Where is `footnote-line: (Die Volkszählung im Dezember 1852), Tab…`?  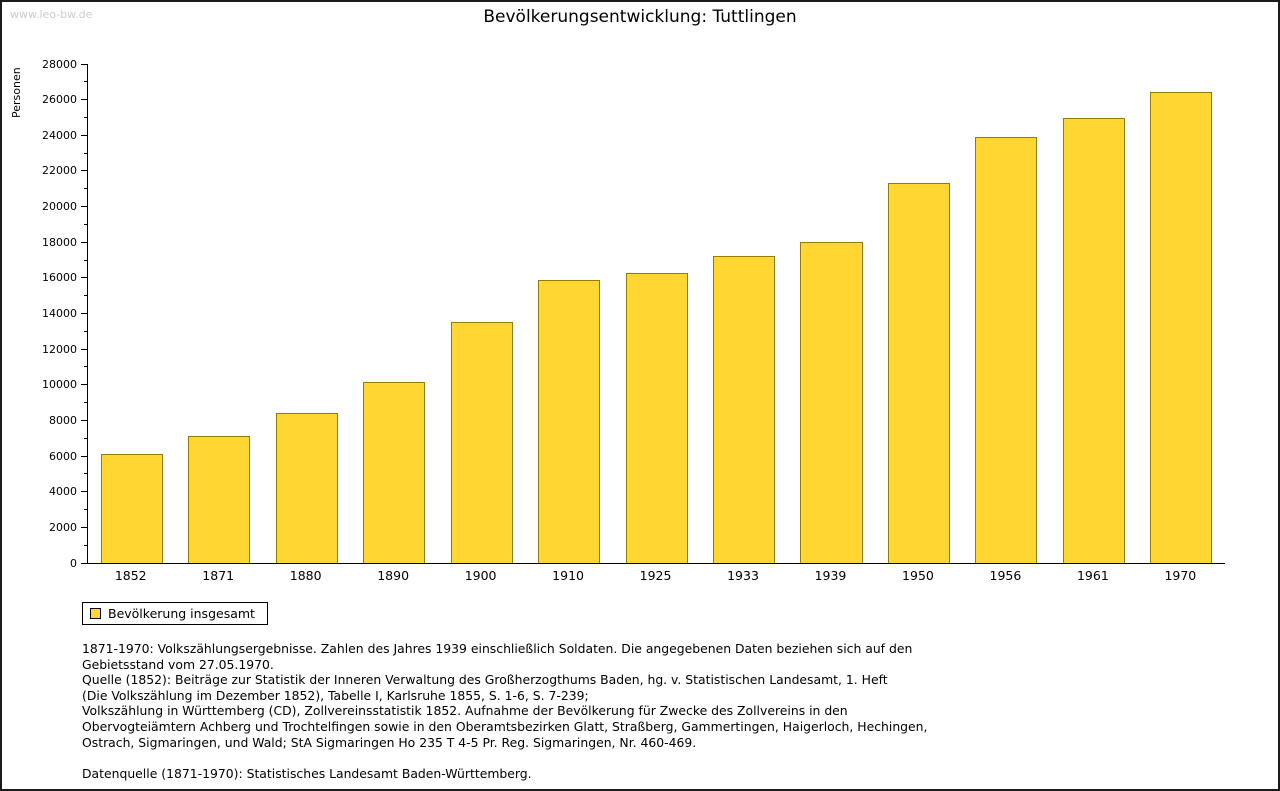
footnote-line: (Die Volkszählung im Dezember 1852), Tab… is located at coordinates (335, 695).